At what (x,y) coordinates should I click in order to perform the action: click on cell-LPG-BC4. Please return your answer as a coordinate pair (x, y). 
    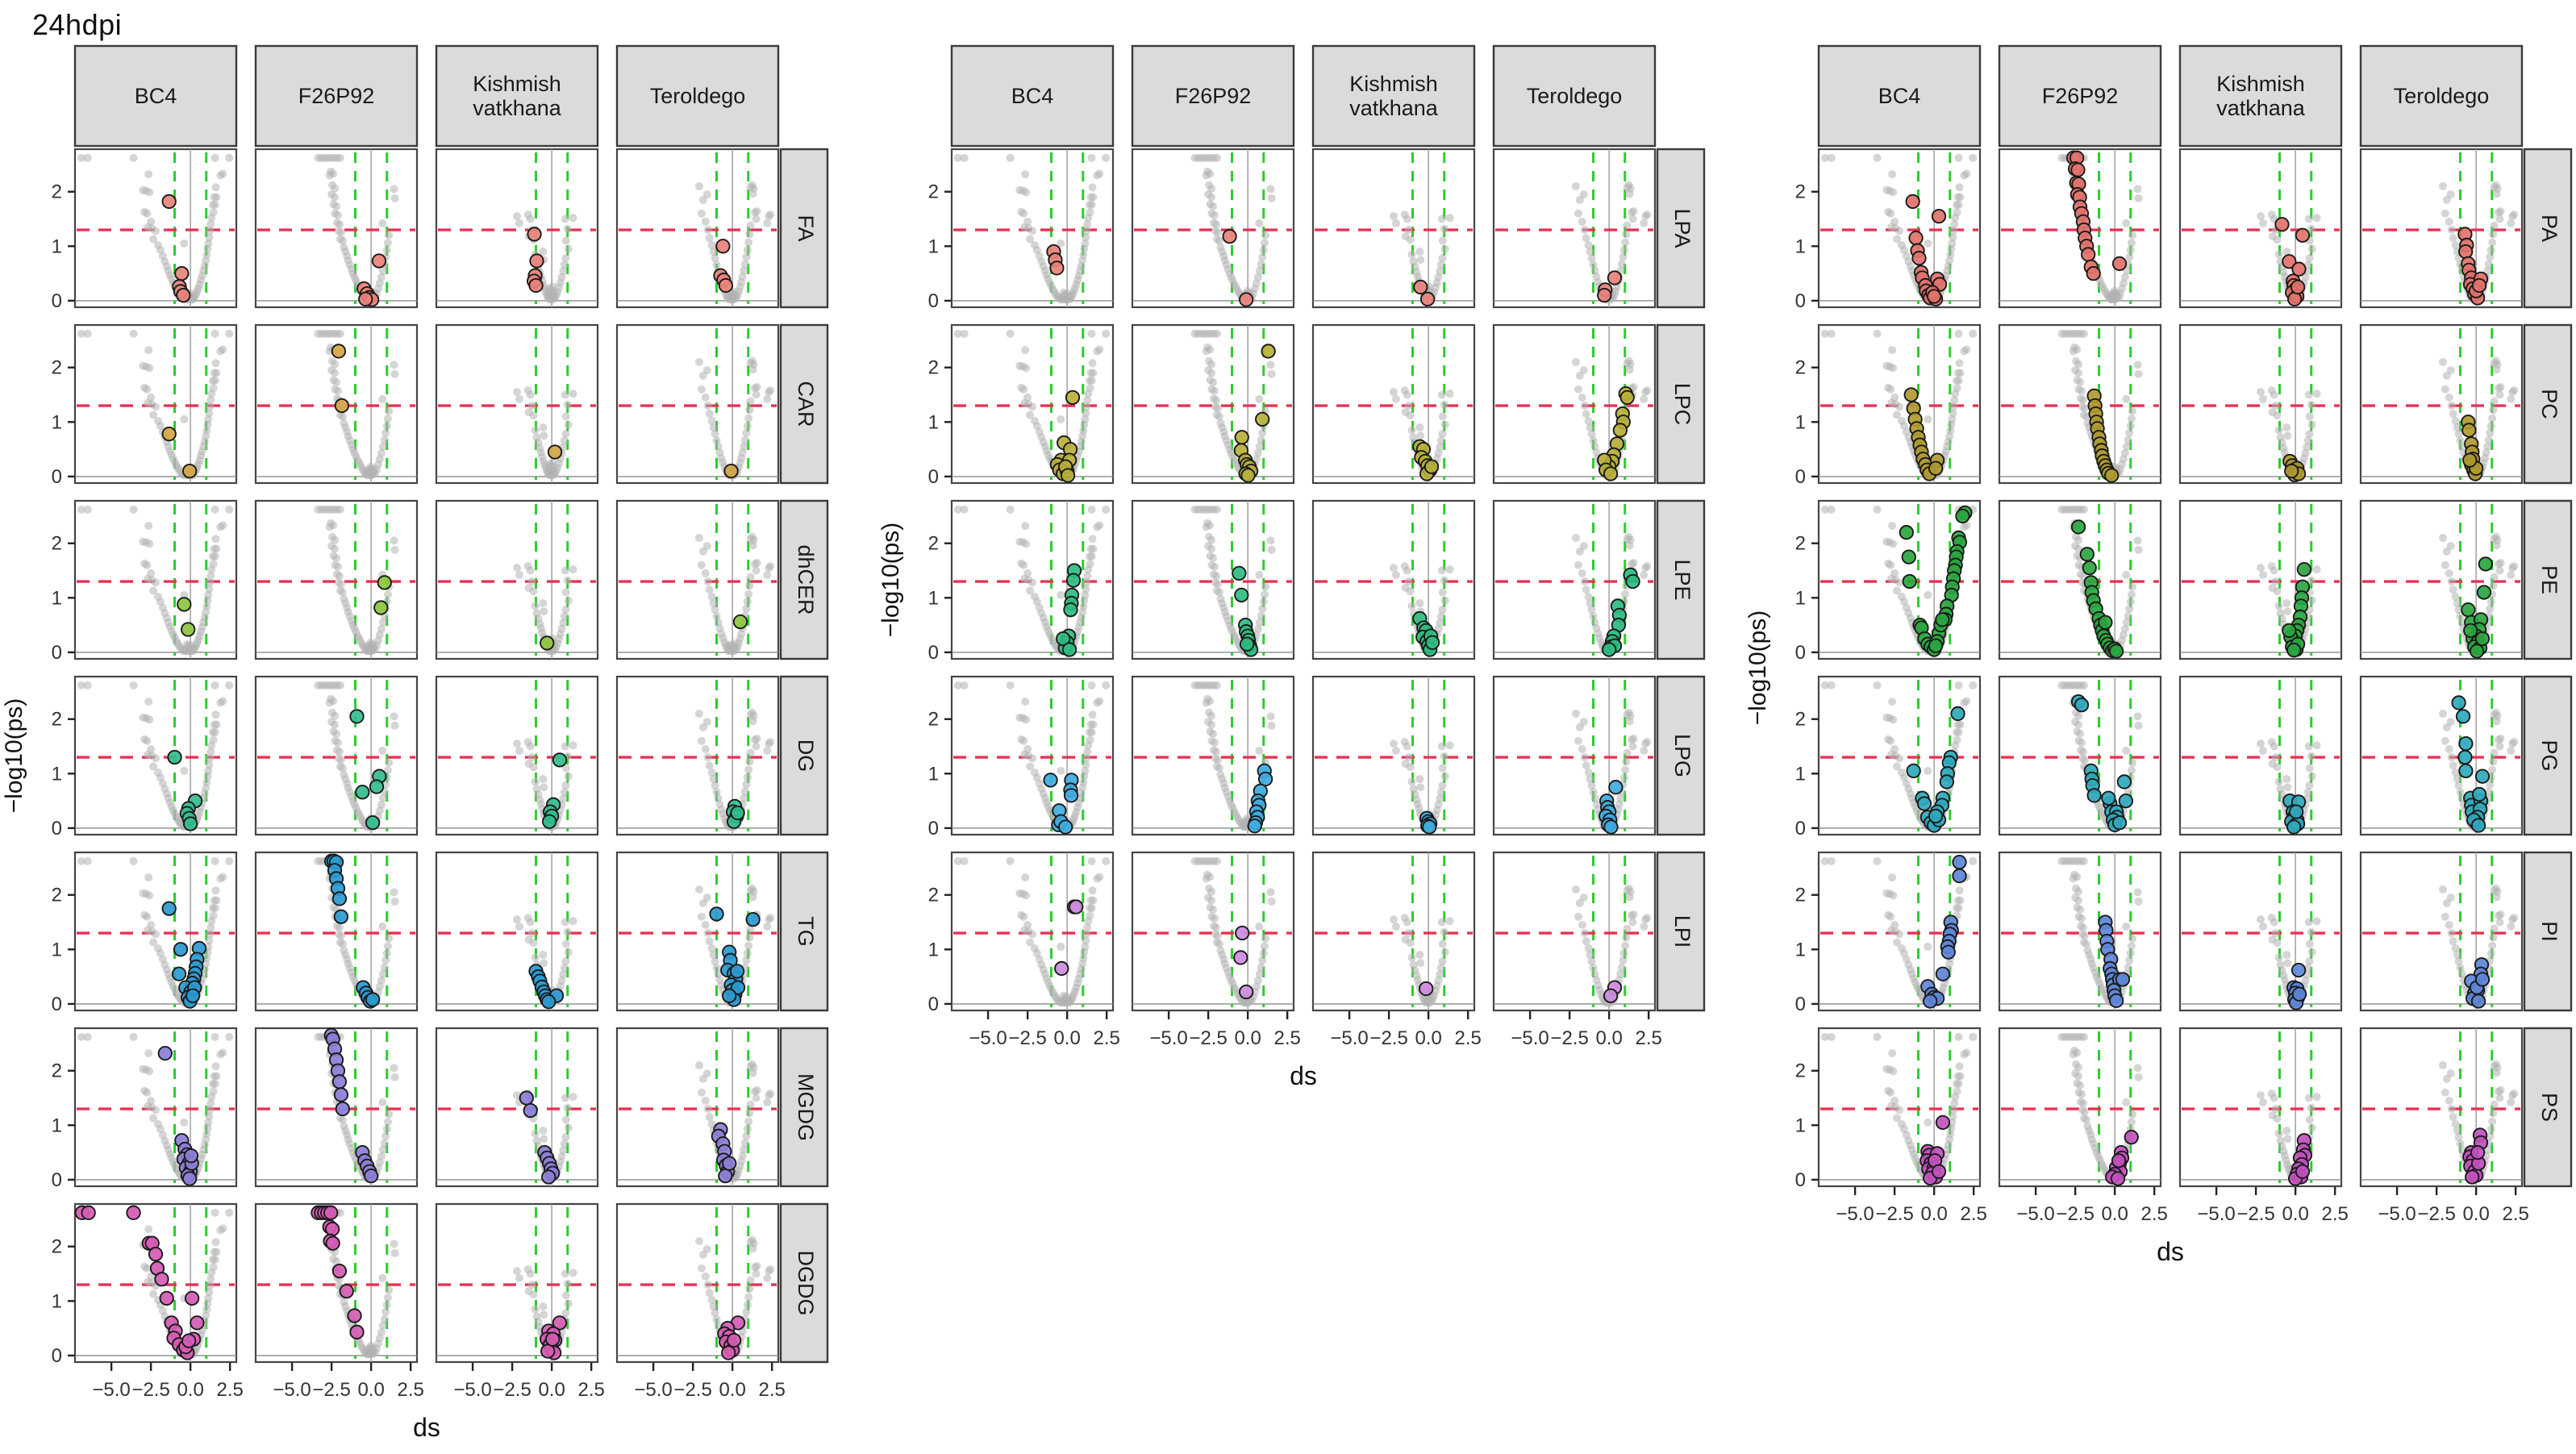
    Looking at the image, I should click on (1032, 755).